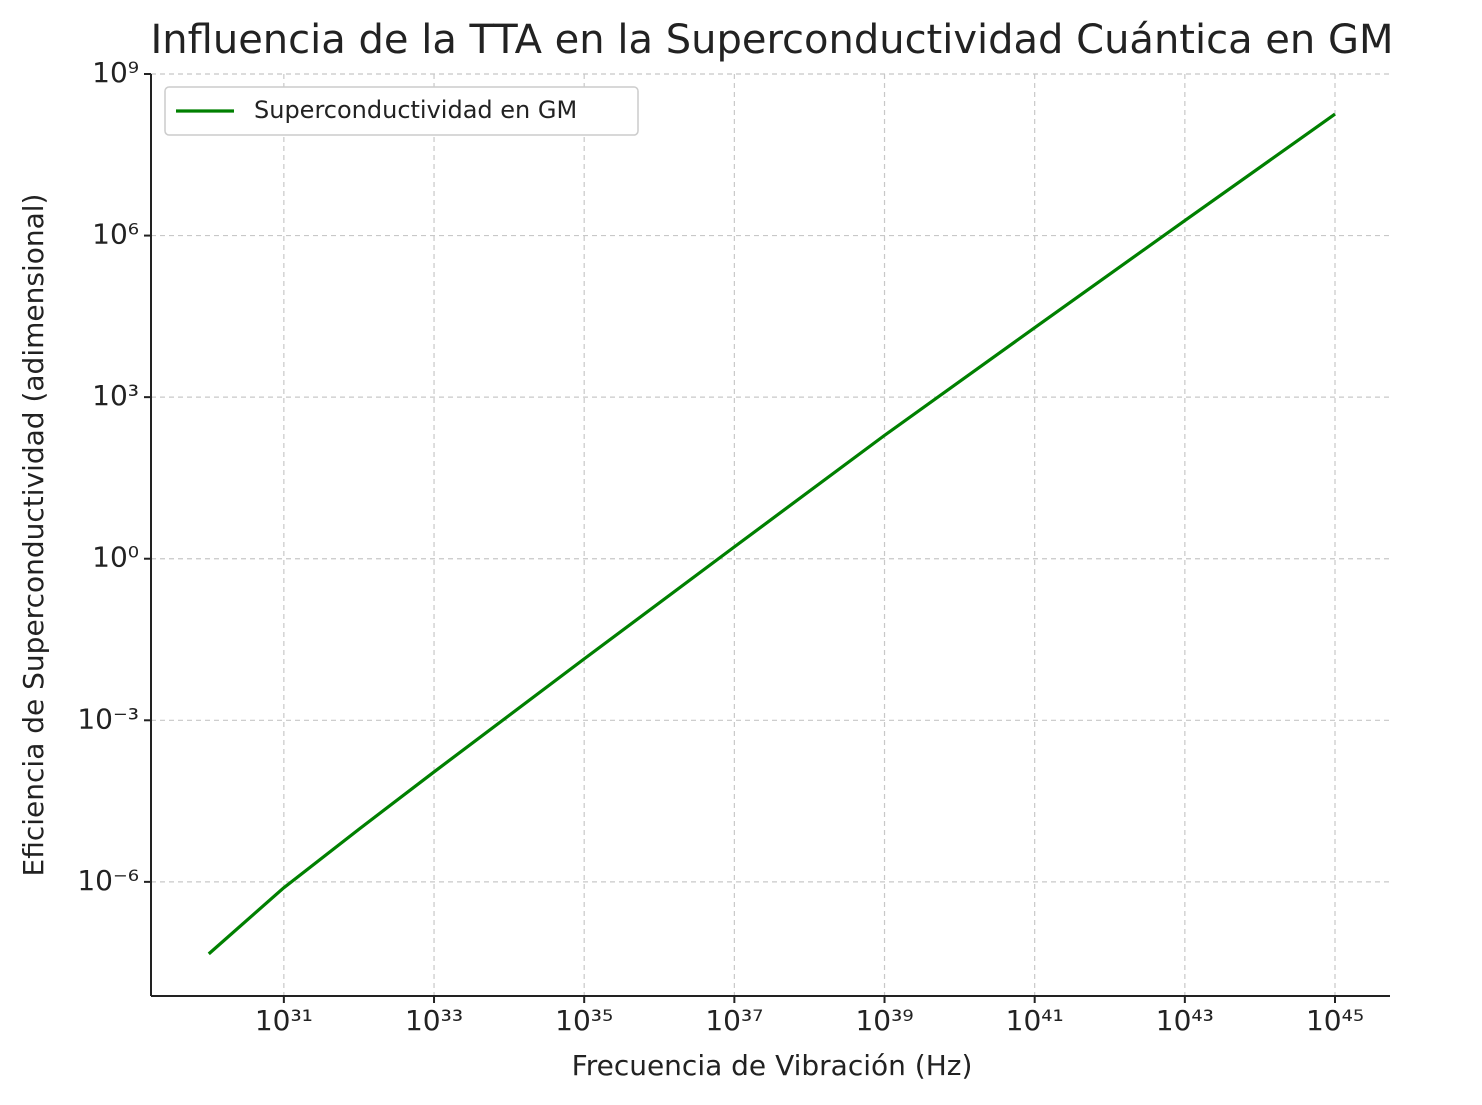 The image size is (1482, 1105). What do you see at coordinates (1035, 1020) in the screenshot?
I see `x-tick-label: 10⁴¹` at bounding box center [1035, 1020].